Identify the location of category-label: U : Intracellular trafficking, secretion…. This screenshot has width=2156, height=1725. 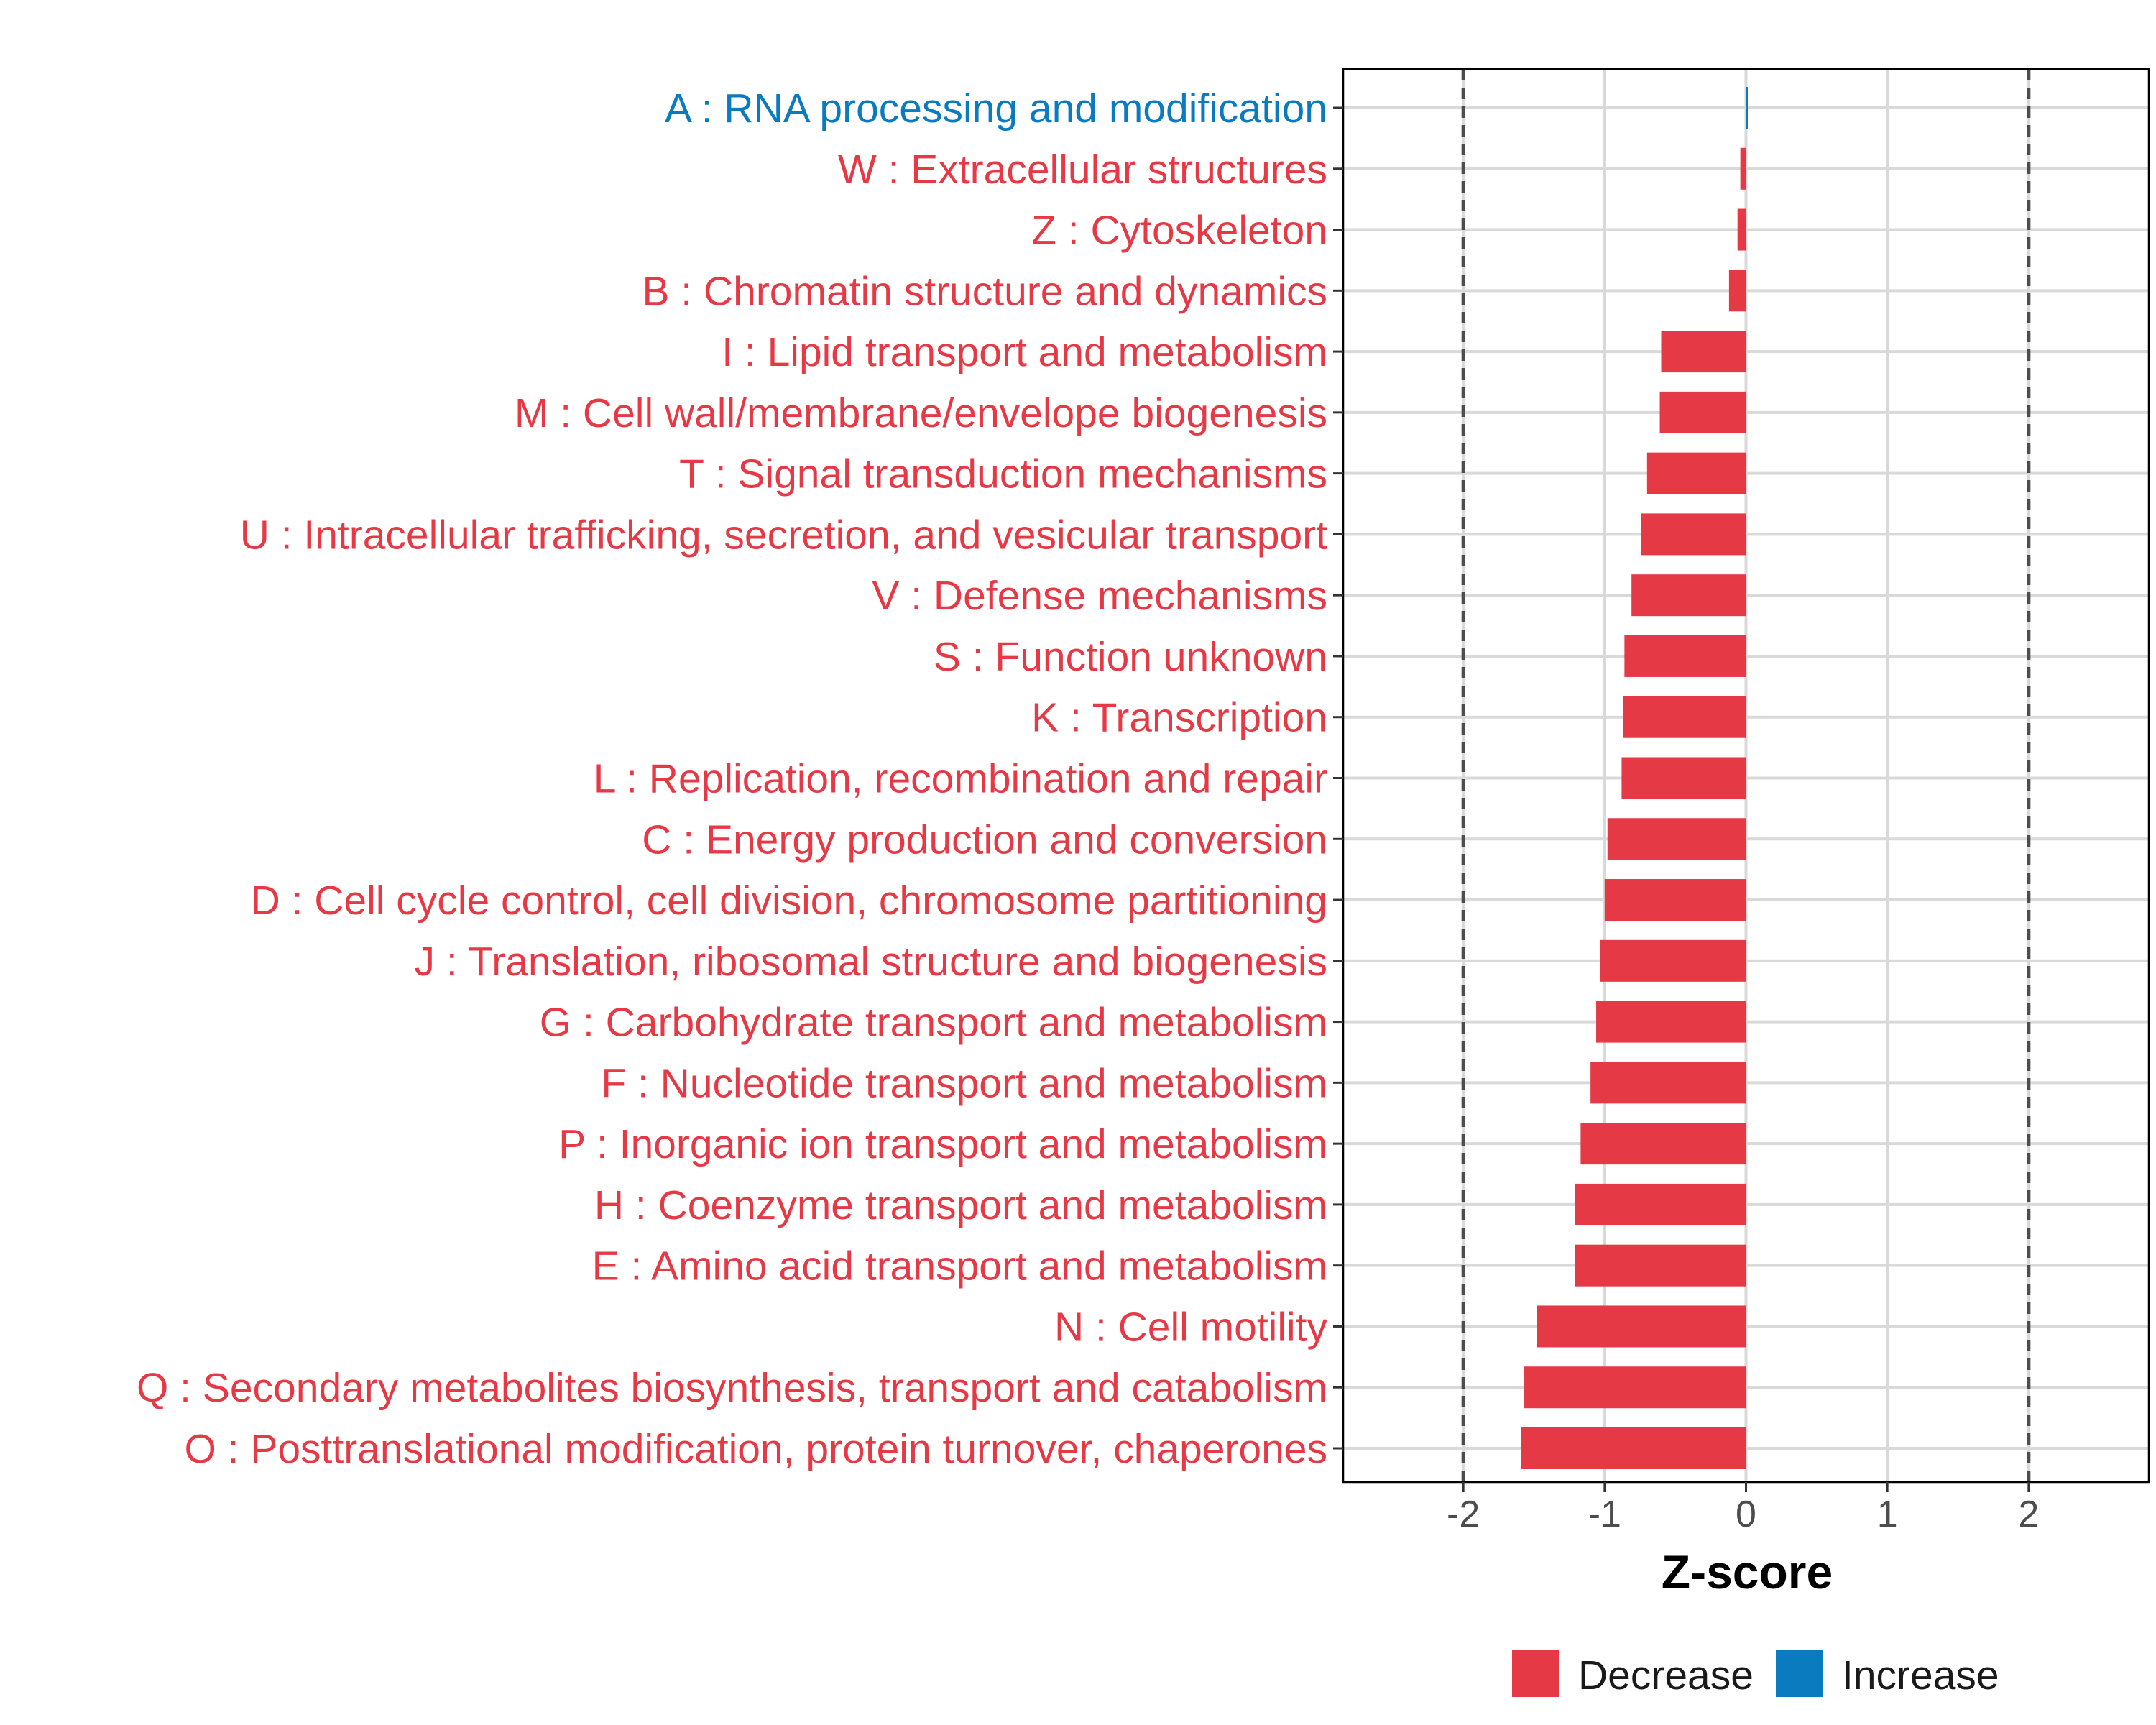
(784, 535).